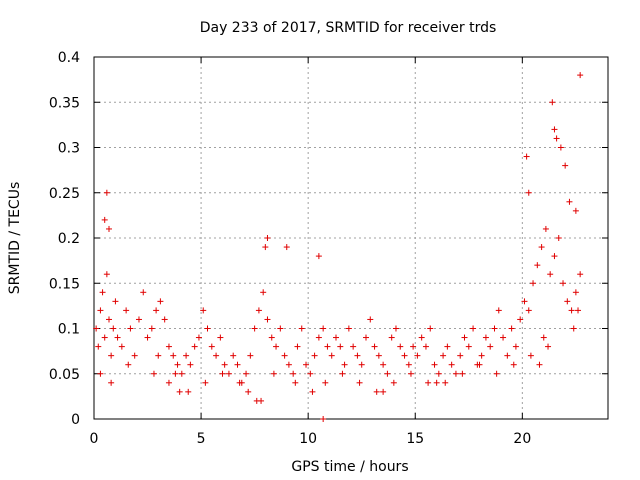 This screenshot has width=640, height=480. I want to click on y-tick-label: 0.3, so click(69, 149).